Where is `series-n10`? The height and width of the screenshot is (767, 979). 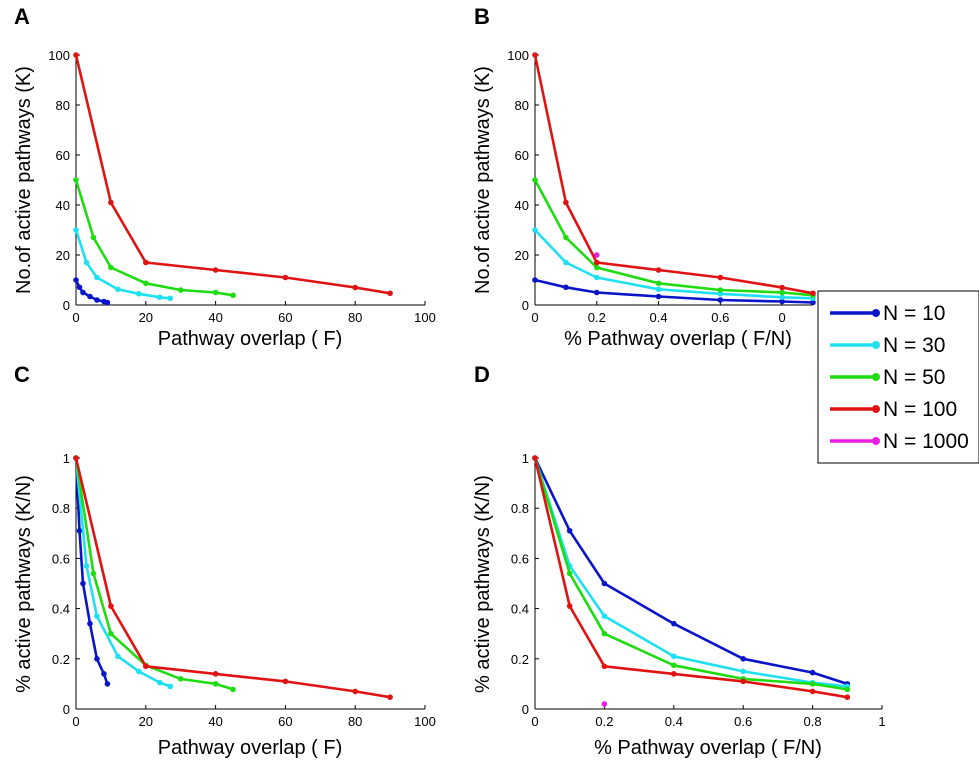
series-n10 is located at coordinates (691, 571).